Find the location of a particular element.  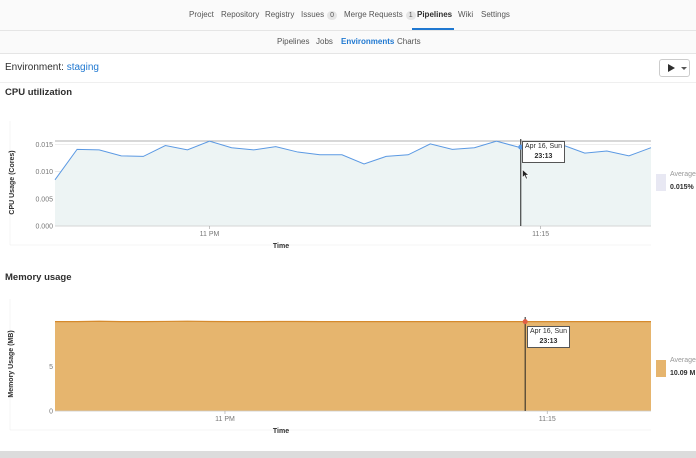

nav-registry: Registry is located at coordinates (280, 14).